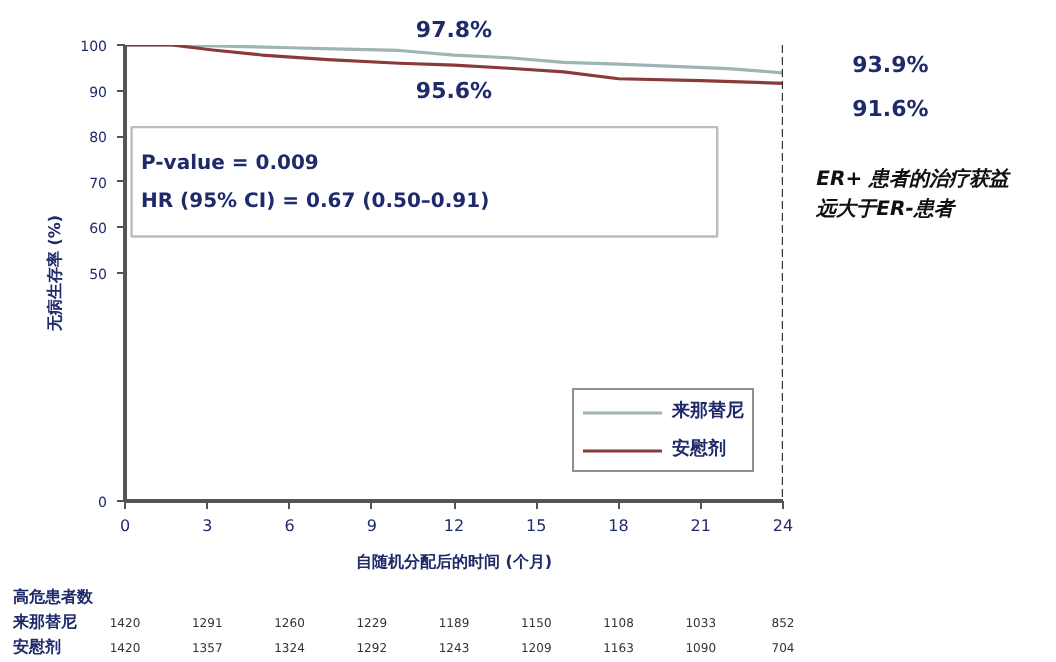  What do you see at coordinates (890, 65) in the screenshot?
I see `text: 93.9%` at bounding box center [890, 65].